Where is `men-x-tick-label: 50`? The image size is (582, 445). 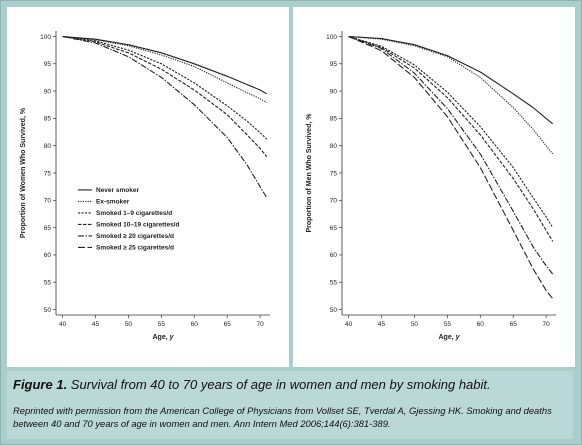 men-x-tick-label: 50 is located at coordinates (415, 324).